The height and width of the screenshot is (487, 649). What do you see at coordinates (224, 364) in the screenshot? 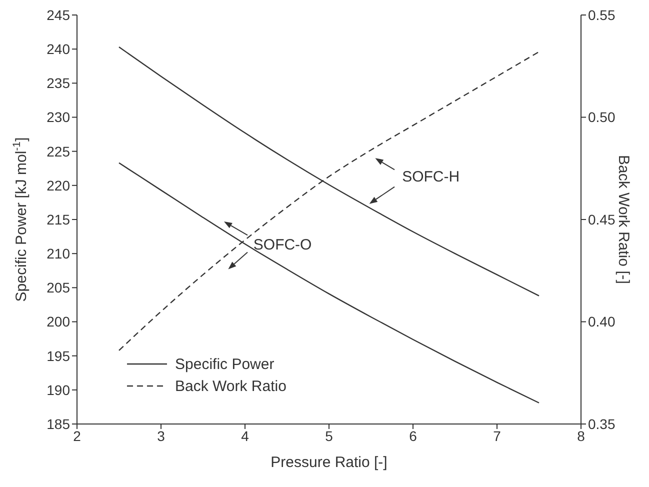
I see `legend-label: Specific Power` at bounding box center [224, 364].